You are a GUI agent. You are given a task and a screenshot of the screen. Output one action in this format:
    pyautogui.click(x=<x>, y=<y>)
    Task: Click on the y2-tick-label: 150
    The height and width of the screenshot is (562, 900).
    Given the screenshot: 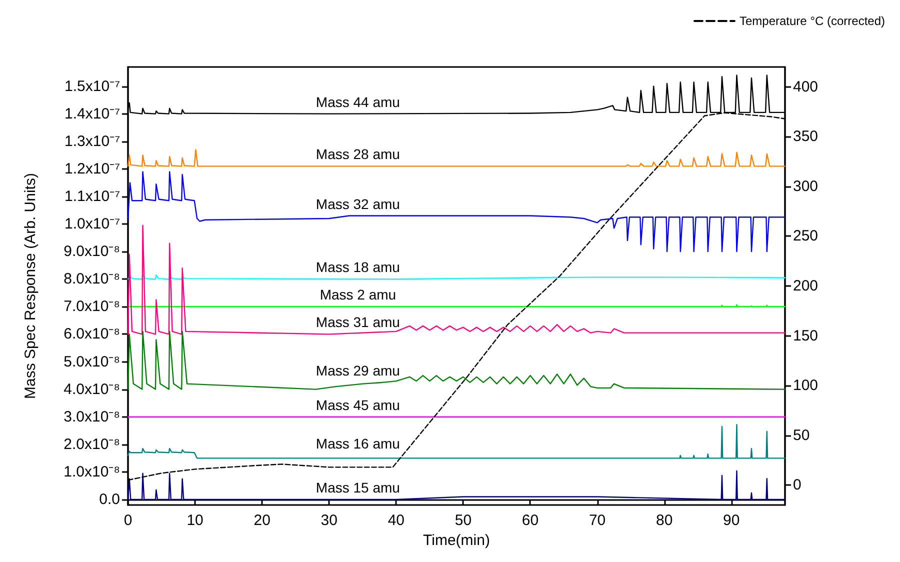 What is the action you would take?
    pyautogui.click(x=805, y=335)
    